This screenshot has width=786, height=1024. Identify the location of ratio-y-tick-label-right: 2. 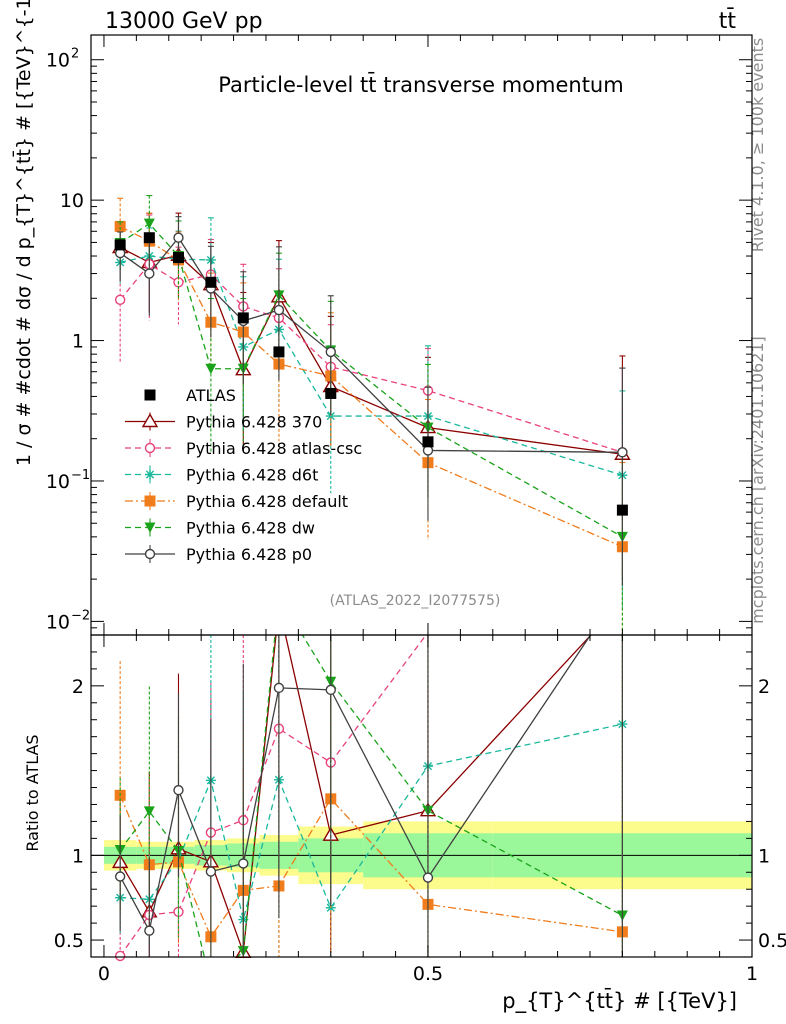
(764, 687).